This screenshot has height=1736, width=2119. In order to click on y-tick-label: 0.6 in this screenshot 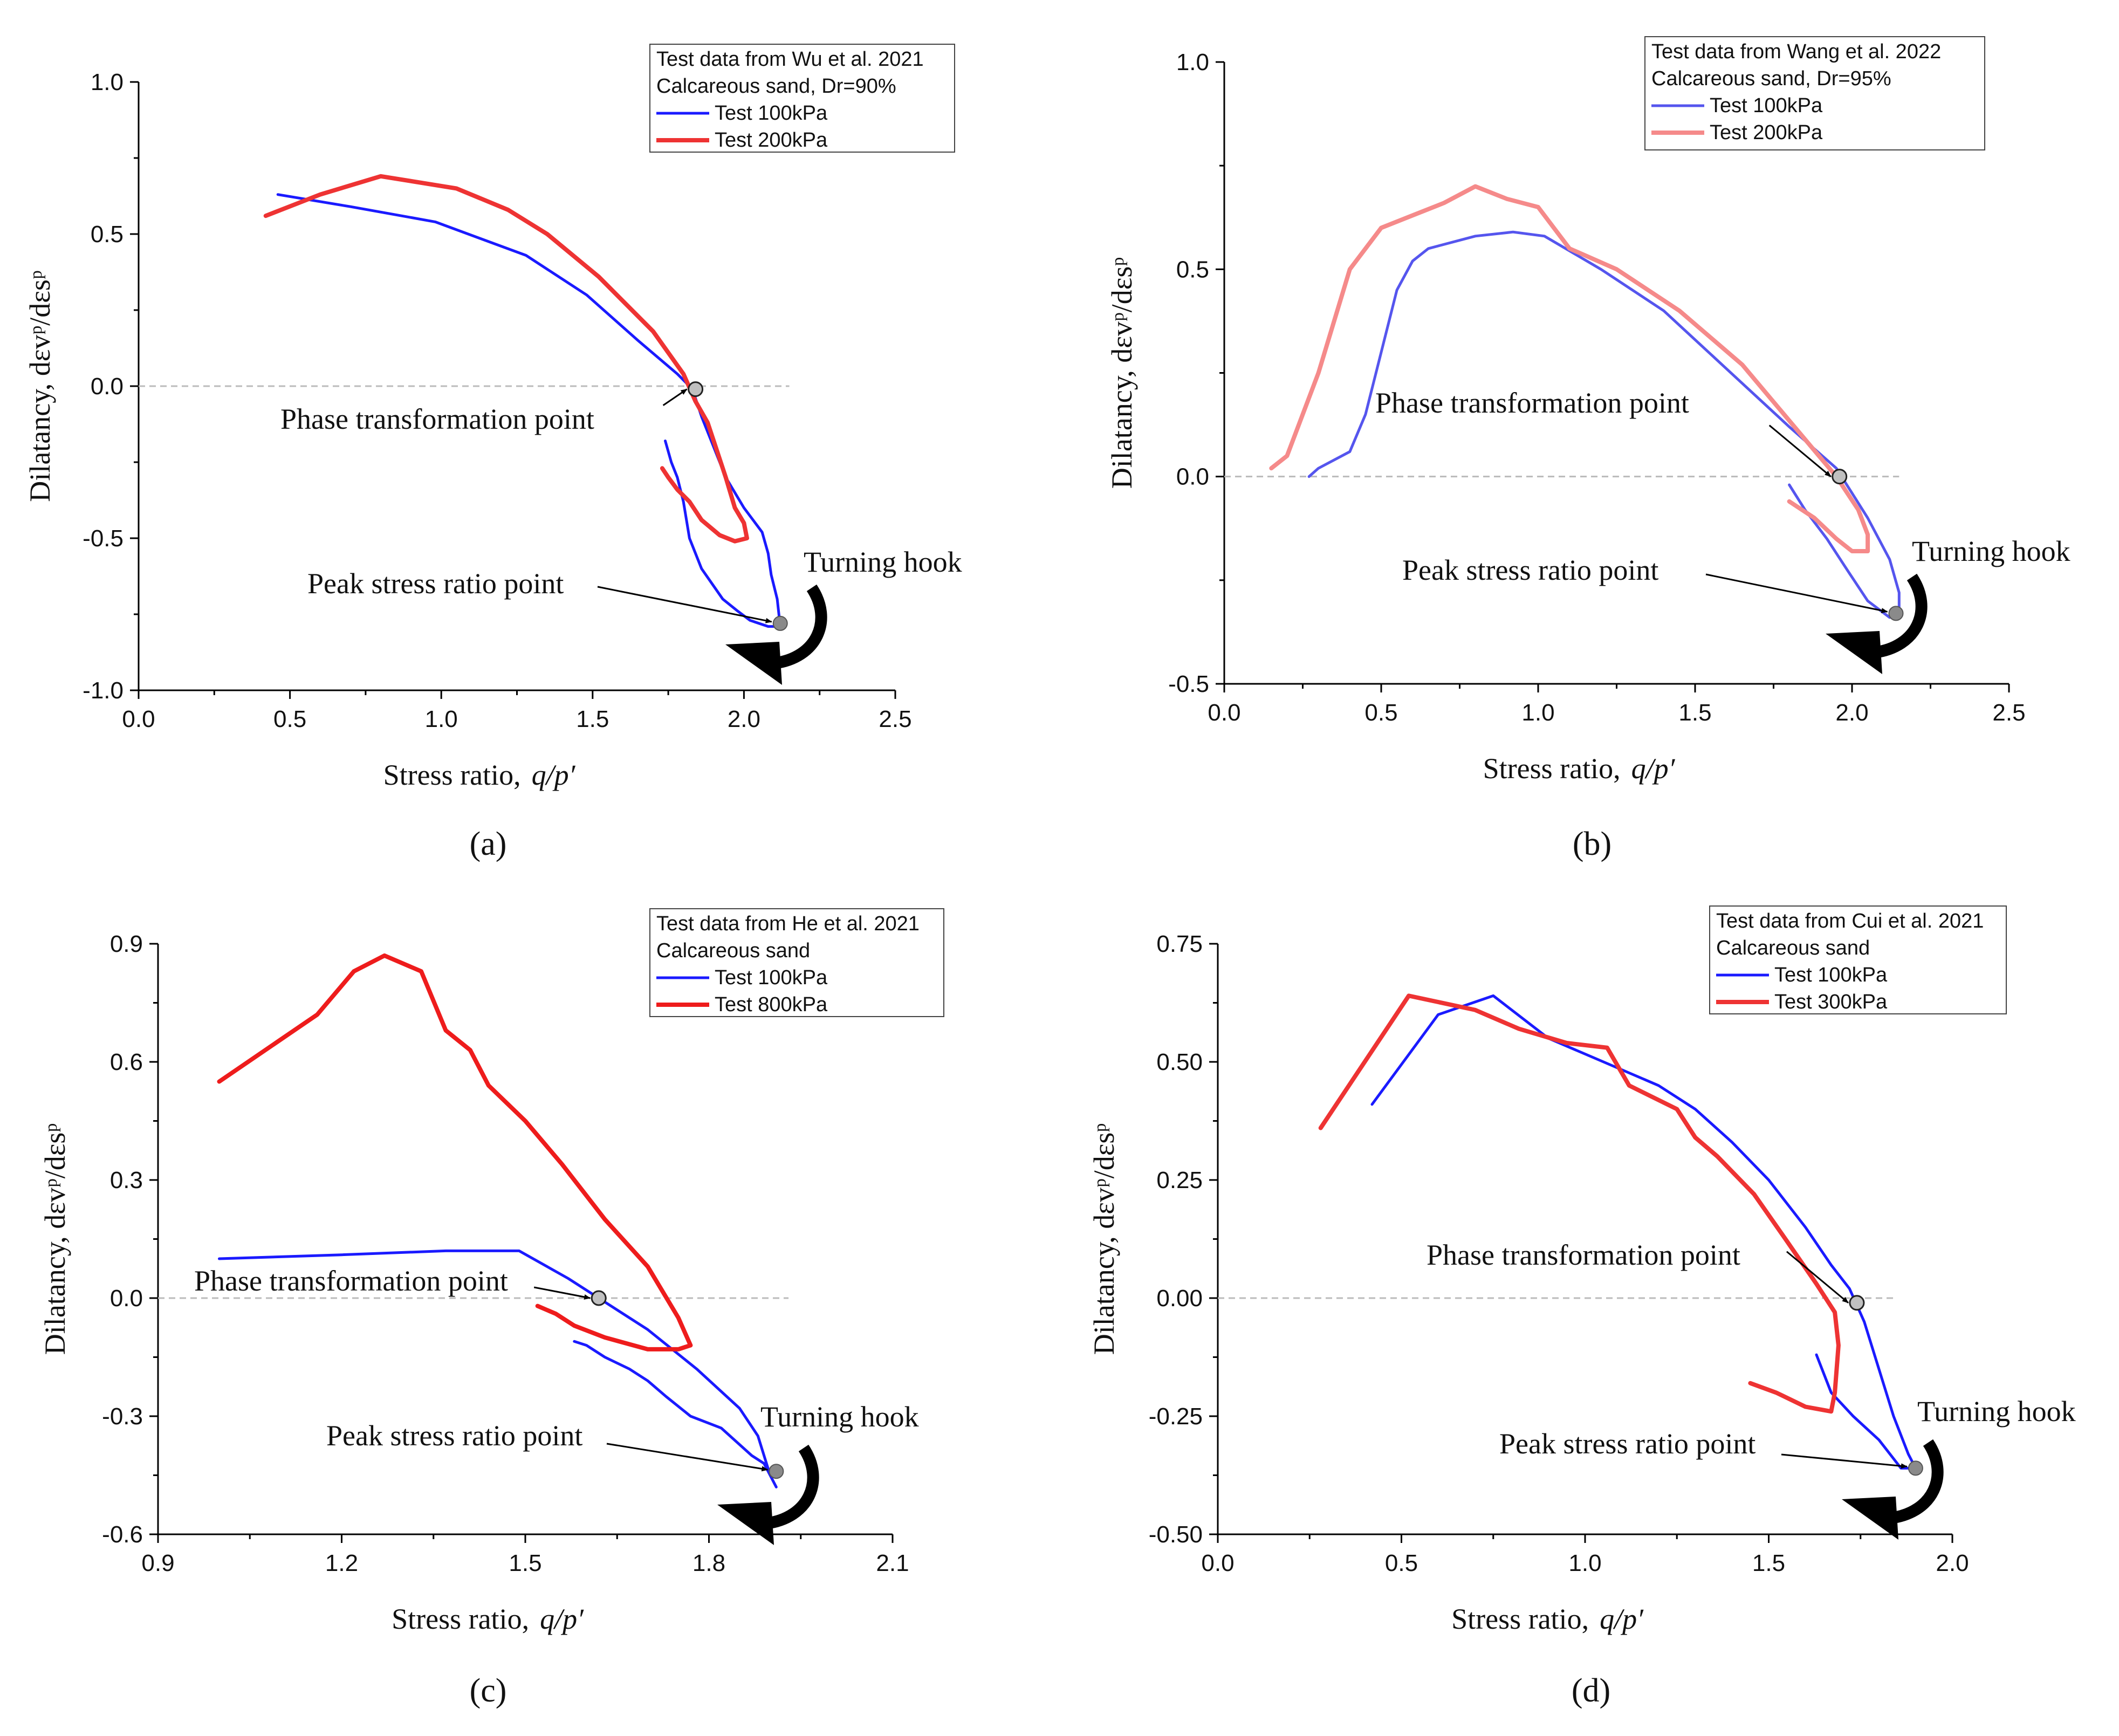, I will do `click(127, 1062)`.